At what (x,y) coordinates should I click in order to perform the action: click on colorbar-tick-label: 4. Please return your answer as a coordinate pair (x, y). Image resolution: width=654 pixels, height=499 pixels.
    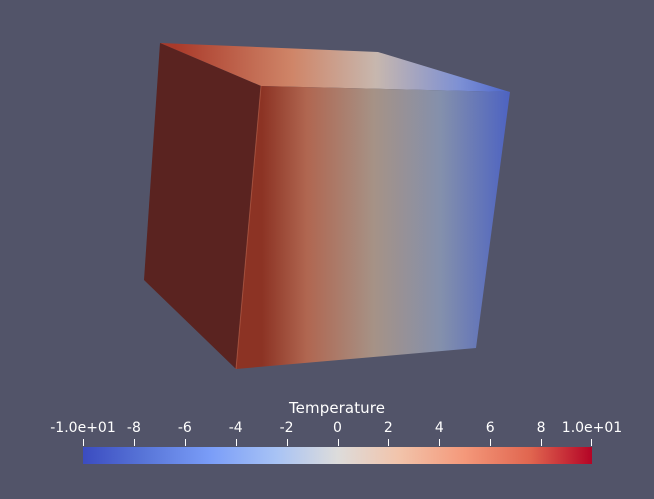
    Looking at the image, I should click on (439, 428).